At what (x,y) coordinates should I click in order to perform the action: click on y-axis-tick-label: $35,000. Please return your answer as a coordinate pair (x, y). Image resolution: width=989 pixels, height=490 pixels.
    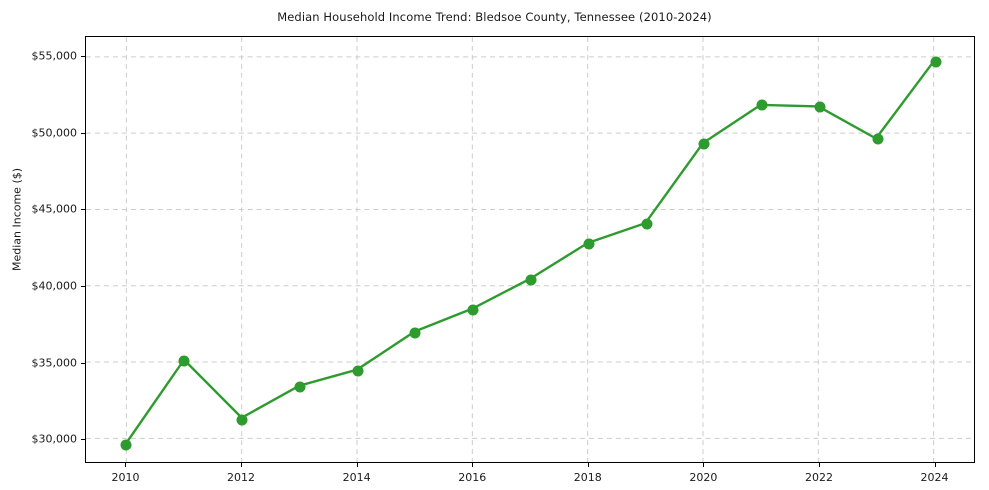
    Looking at the image, I should click on (54, 363).